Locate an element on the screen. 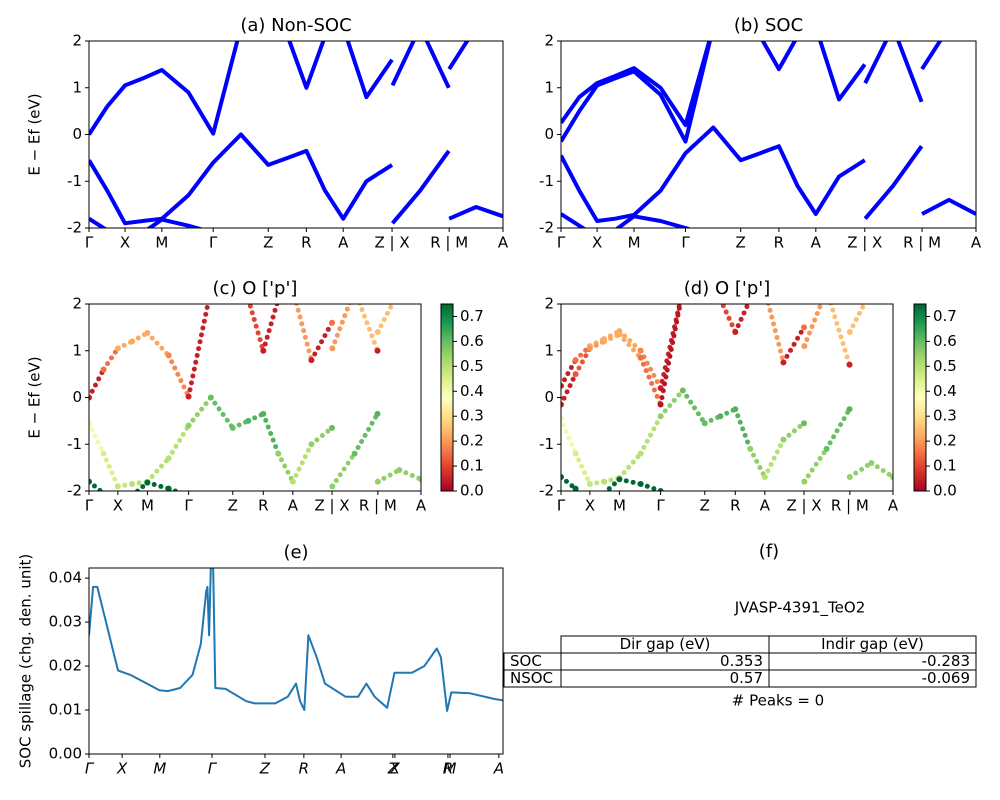 Image resolution: width=1000 pixels, height=800 pixels. x-tick-label: R | M is located at coordinates (449, 243).